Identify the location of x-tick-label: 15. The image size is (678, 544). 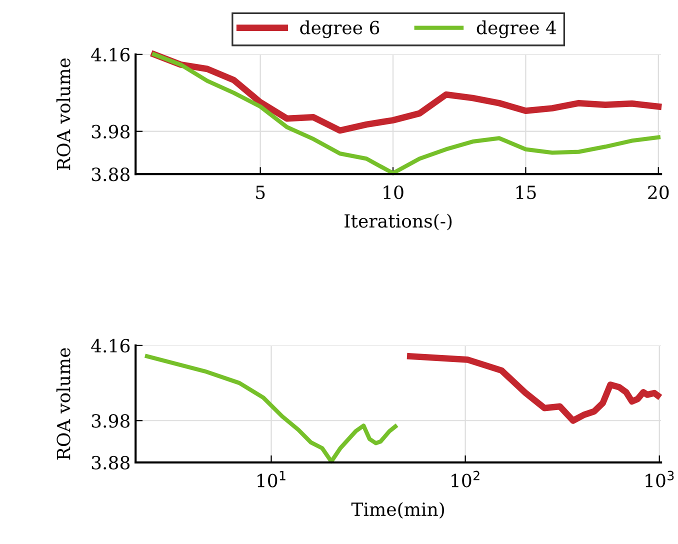
(526, 193).